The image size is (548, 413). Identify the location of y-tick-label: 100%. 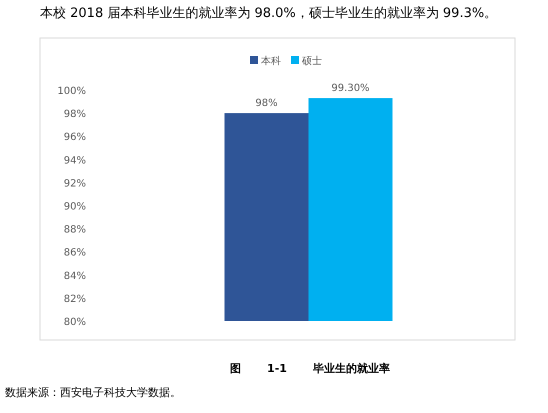
(71, 91).